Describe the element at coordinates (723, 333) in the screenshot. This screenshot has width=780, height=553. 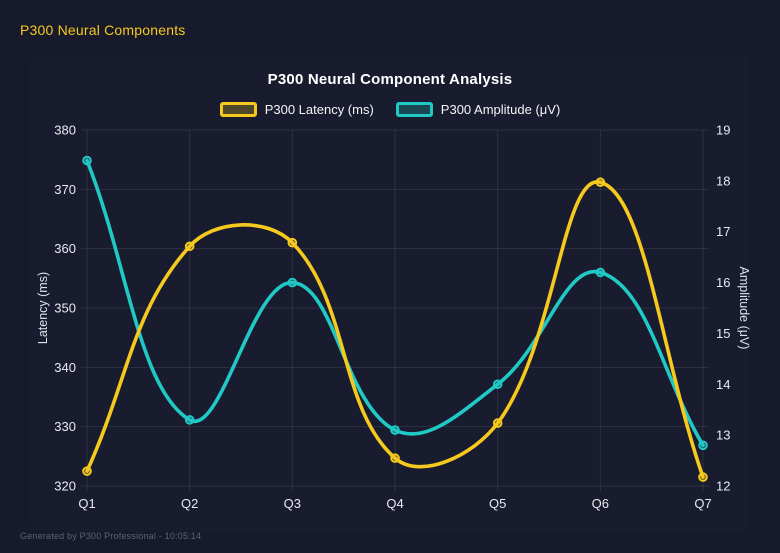
I see `right-axis-tick: 15` at that location.